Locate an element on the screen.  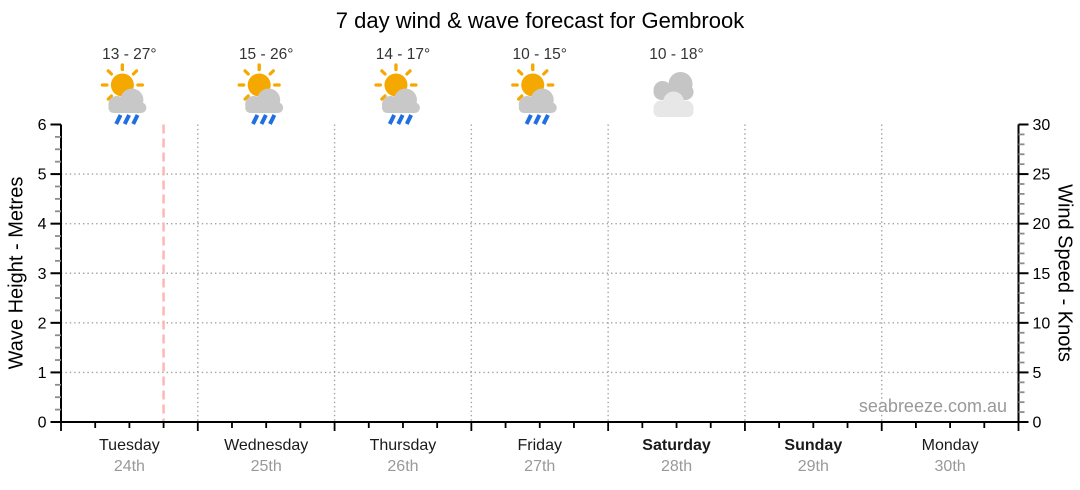
temp-range-label: 10 - 15° is located at coordinates (540, 54).